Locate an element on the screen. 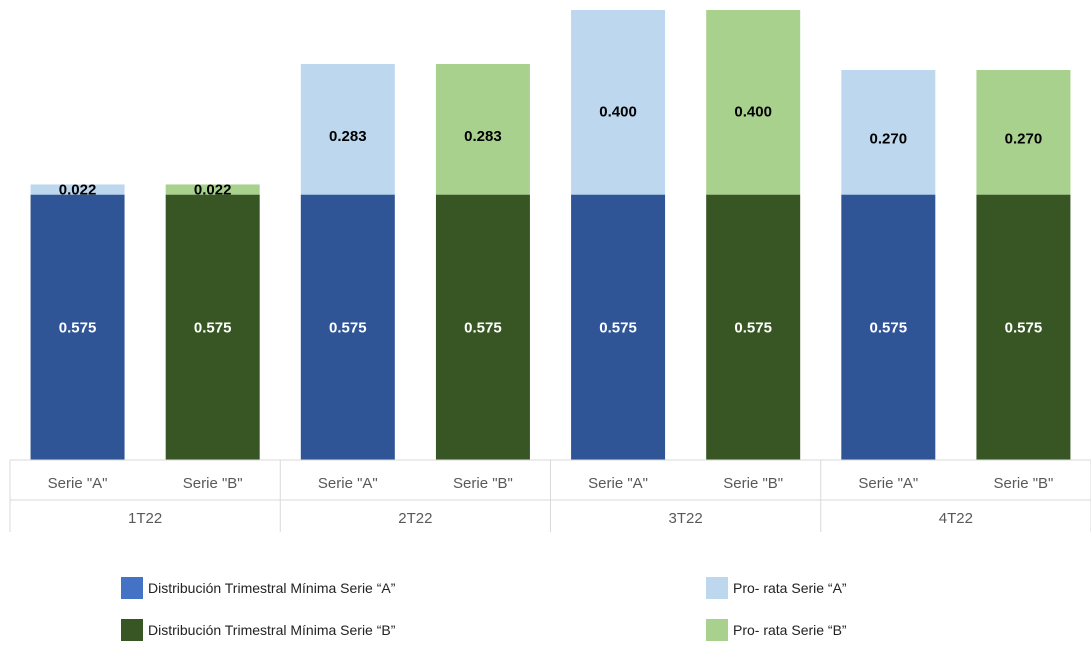  legend-label: Distribución Trimestral Mínima Serie “A” is located at coordinates (272, 588).